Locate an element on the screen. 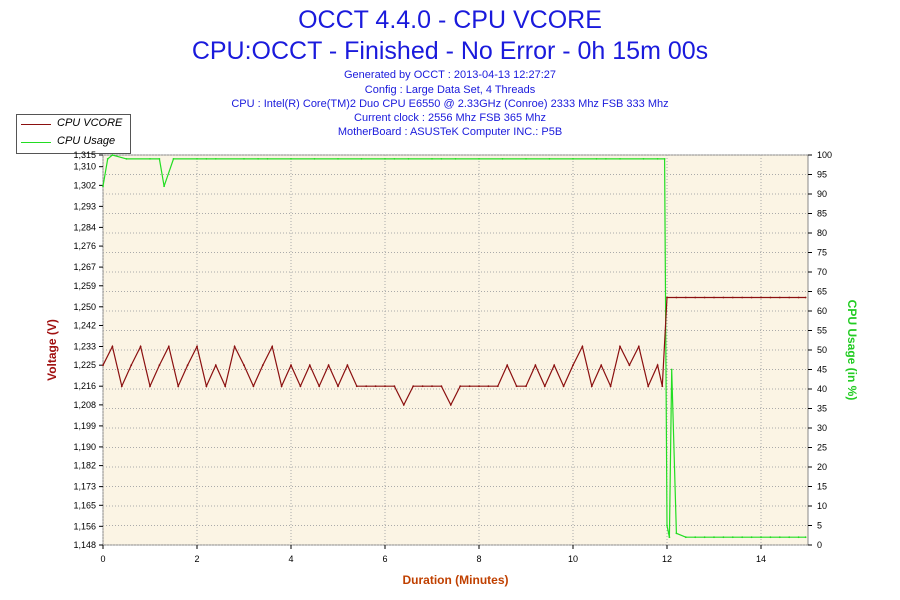 The image size is (900, 600). y-left-tick-label: 1,173 is located at coordinates (84, 487).